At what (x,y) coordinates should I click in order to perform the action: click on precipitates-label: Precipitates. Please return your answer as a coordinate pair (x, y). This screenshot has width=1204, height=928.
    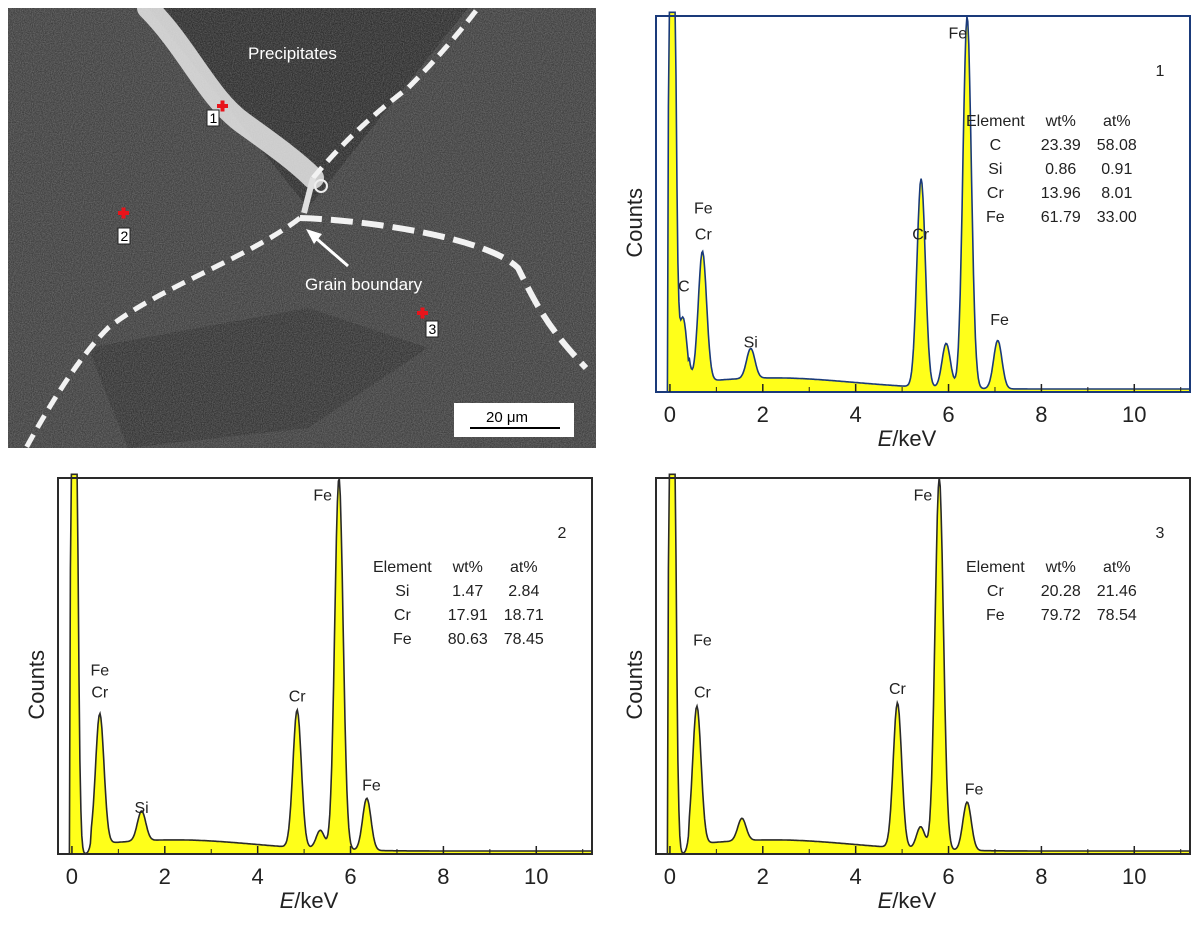
    Looking at the image, I should click on (292, 53).